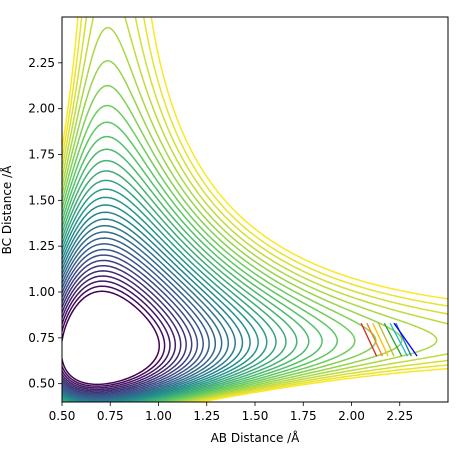 The width and height of the screenshot is (460, 452). I want to click on x-axis-label: AB Distance /Å, so click(256, 437).